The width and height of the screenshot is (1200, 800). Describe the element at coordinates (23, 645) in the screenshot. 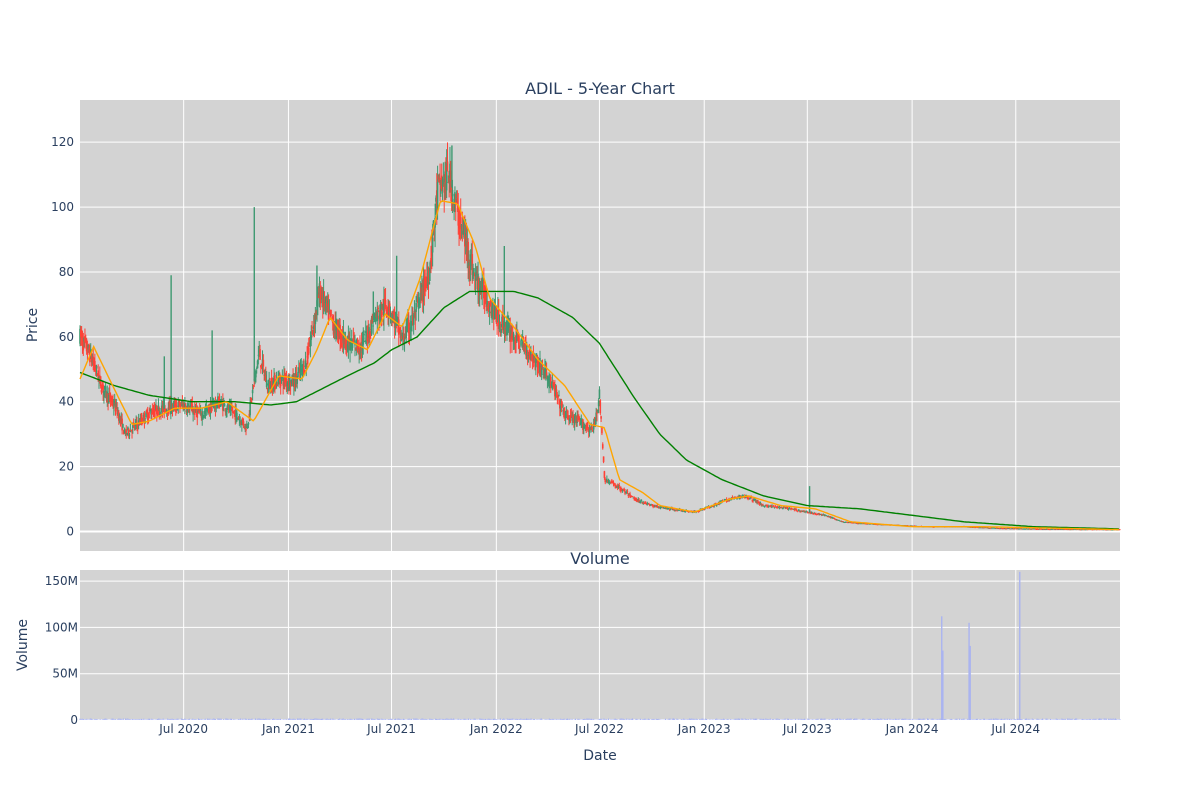

I see `volume-axis-label: Volume` at that location.